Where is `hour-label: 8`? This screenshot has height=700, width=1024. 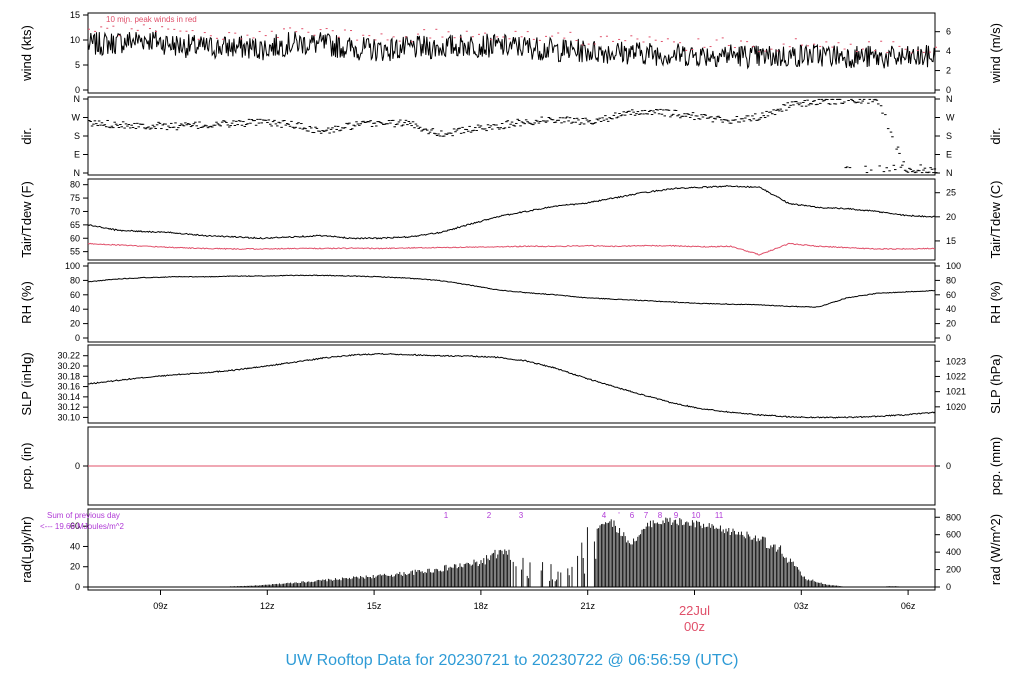
hour-label: 8 is located at coordinates (660, 515).